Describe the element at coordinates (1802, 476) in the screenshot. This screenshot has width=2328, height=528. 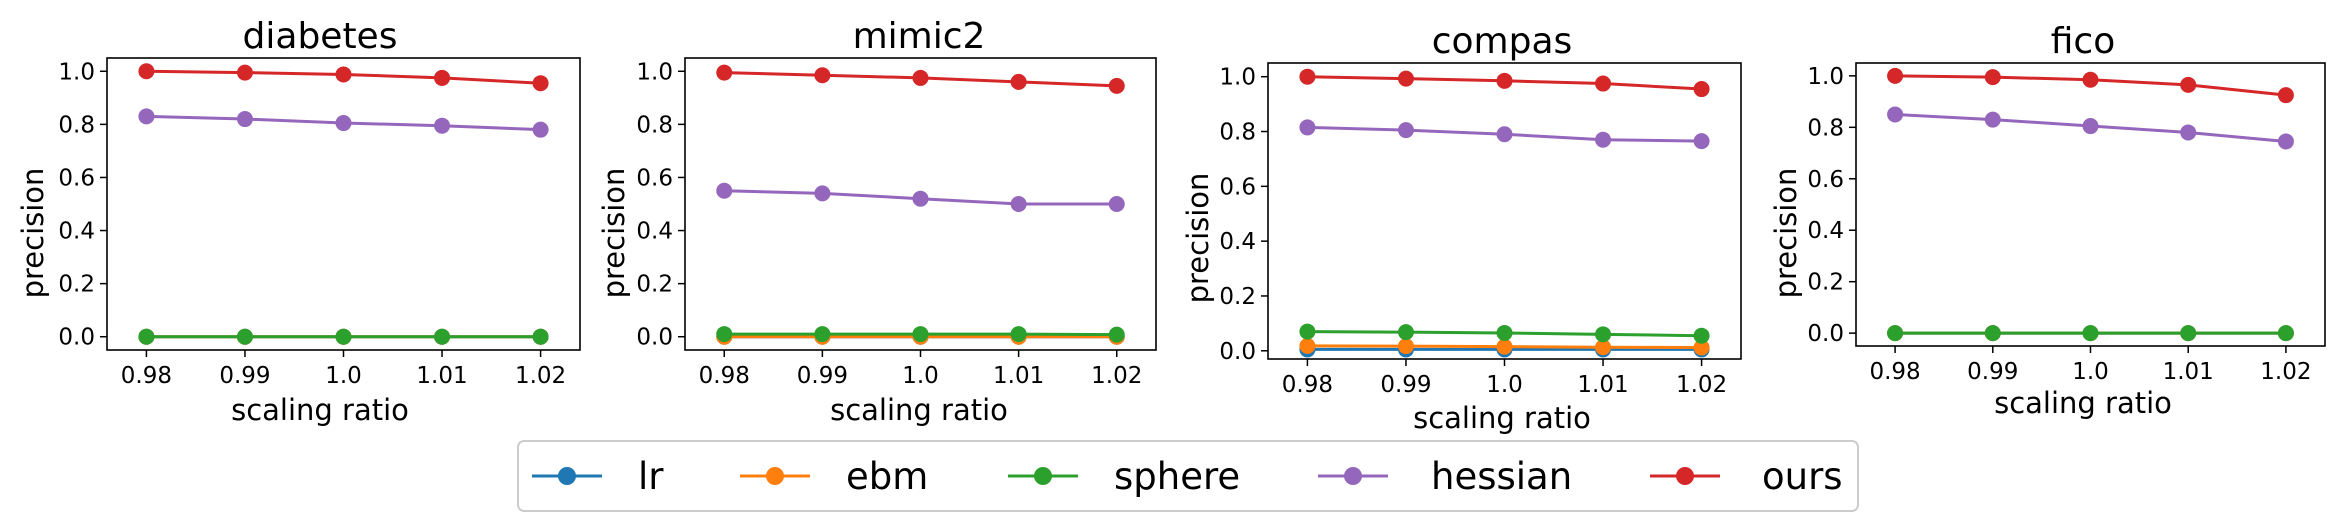
I see `legend-label-ours: ours` at that location.